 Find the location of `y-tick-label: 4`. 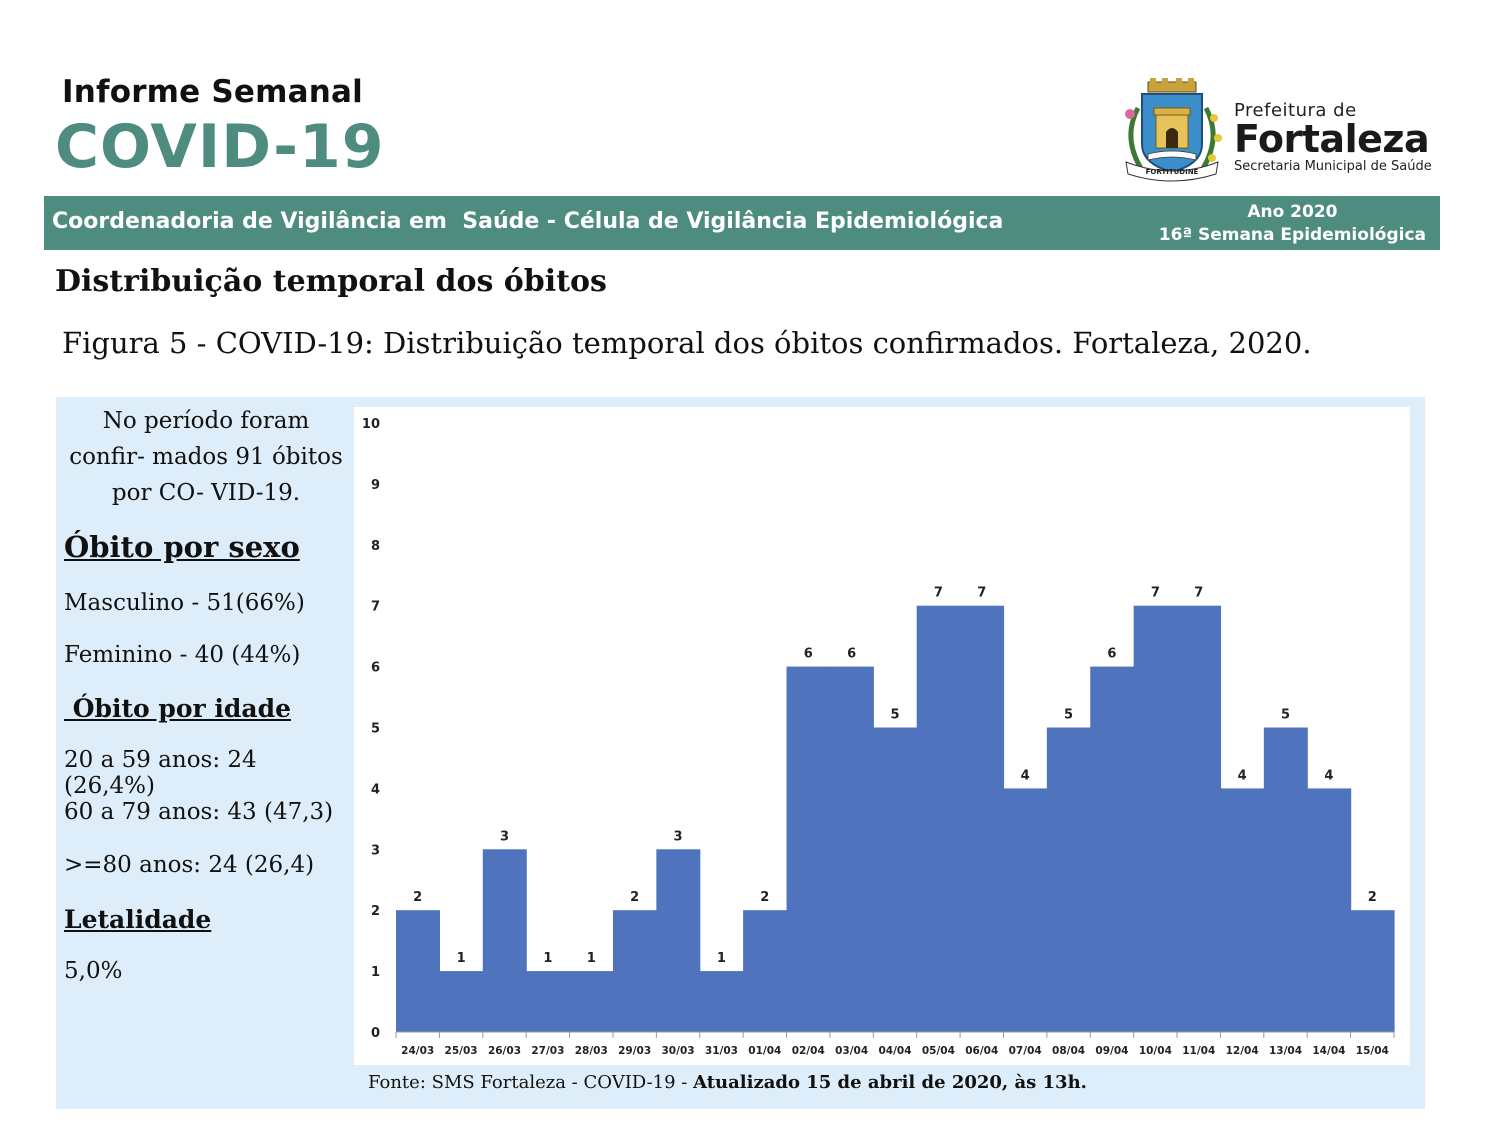

y-tick-label: 4 is located at coordinates (375, 789).